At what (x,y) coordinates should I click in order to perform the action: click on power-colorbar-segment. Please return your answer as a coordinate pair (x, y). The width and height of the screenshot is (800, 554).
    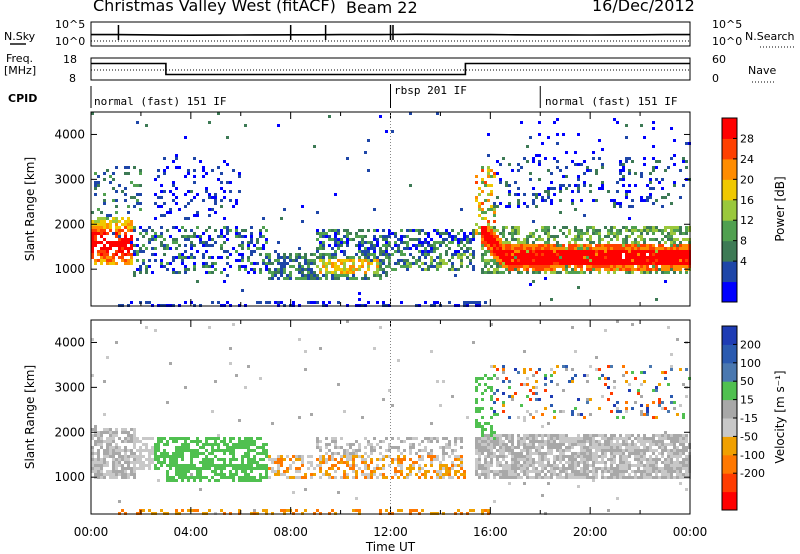
    Looking at the image, I should click on (729, 231).